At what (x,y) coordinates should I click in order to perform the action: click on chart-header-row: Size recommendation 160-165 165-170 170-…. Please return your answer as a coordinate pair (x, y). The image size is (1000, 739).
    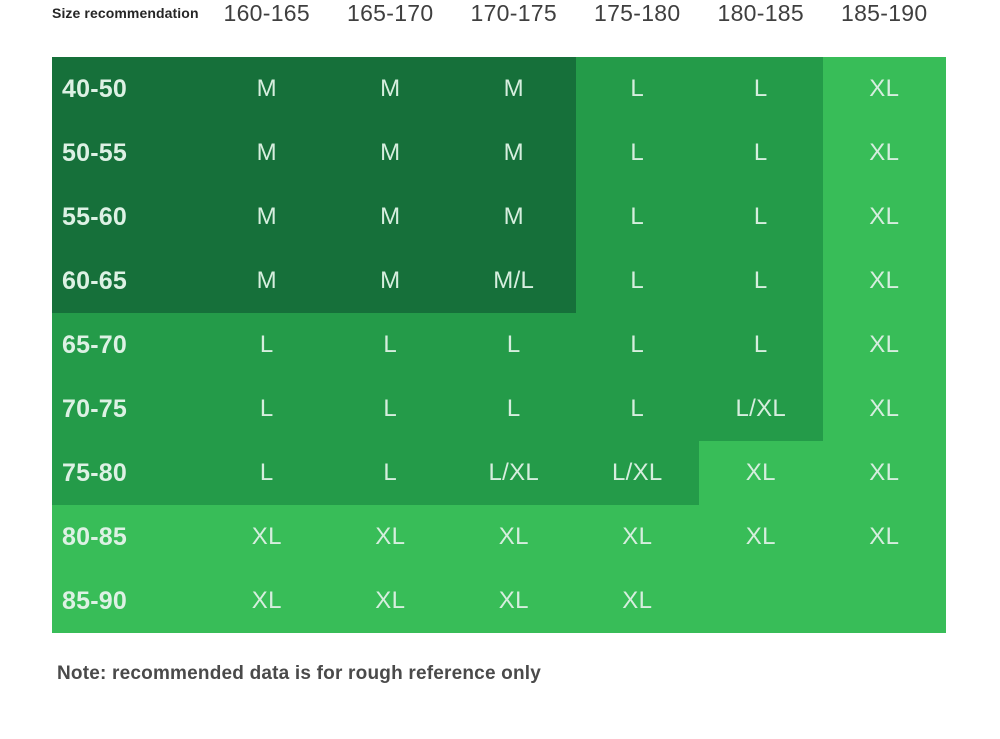
    Looking at the image, I should click on (499, 28).